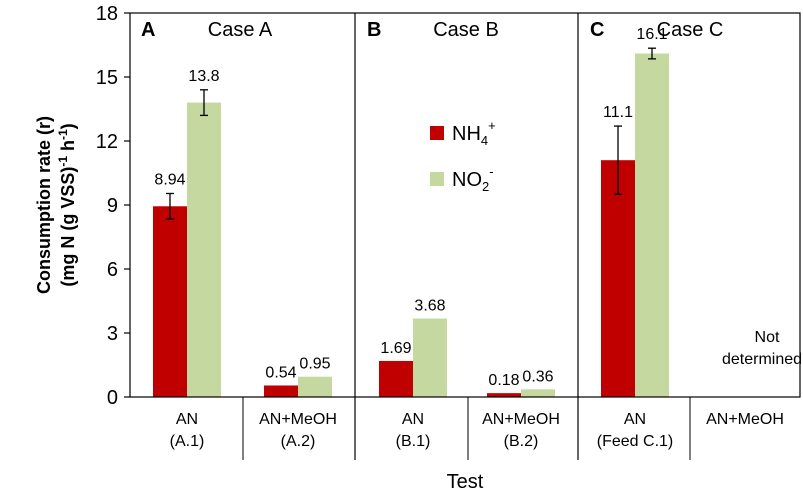  What do you see at coordinates (635, 419) in the screenshot?
I see `x-tick-label-group-5: AN` at bounding box center [635, 419].